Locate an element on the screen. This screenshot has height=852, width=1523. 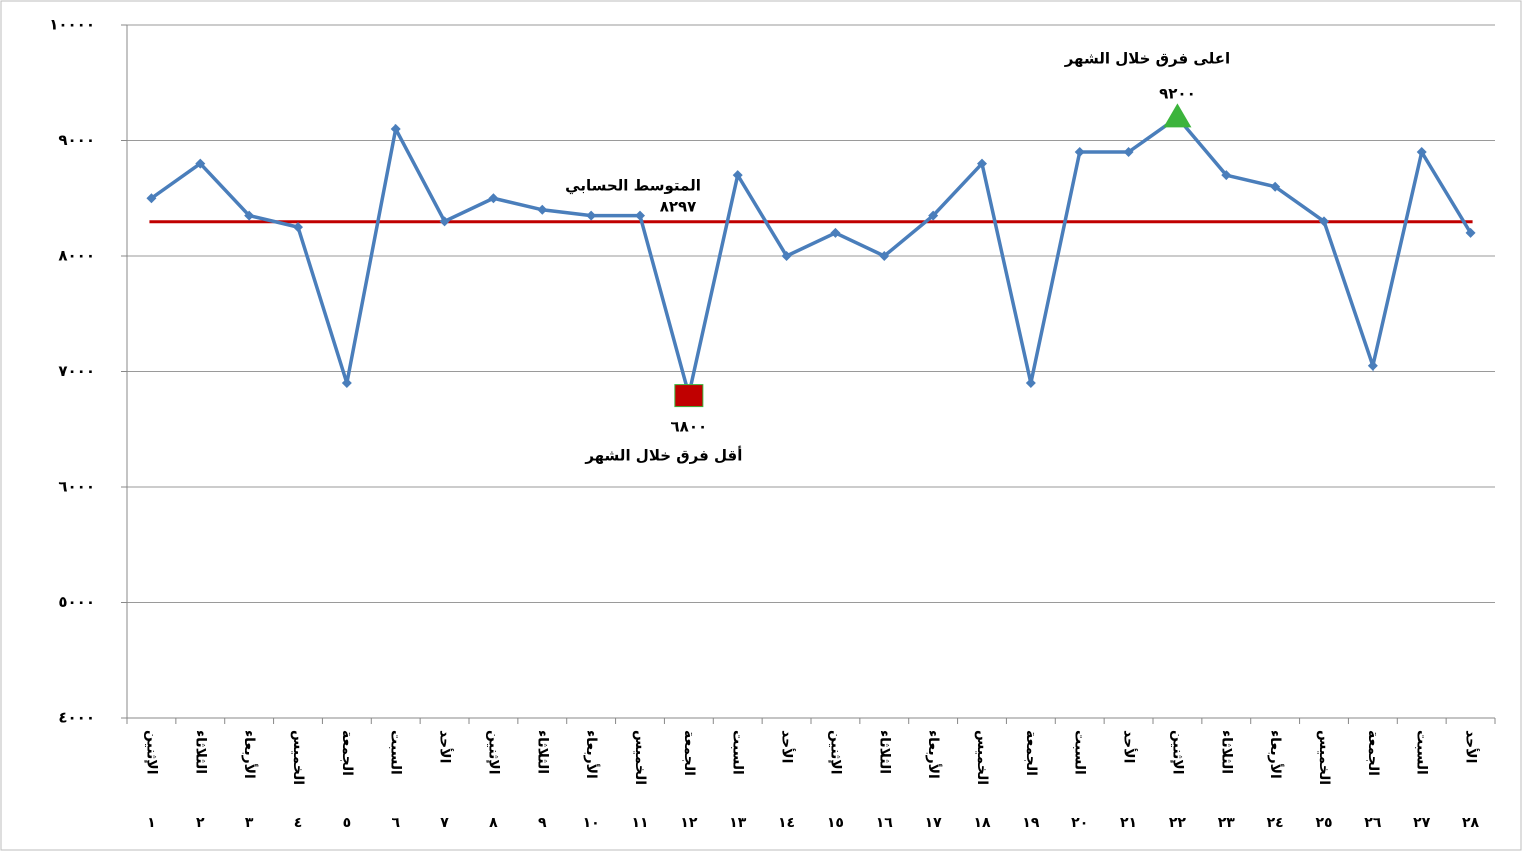
day-label: ١٥ is located at coordinates (835, 823).